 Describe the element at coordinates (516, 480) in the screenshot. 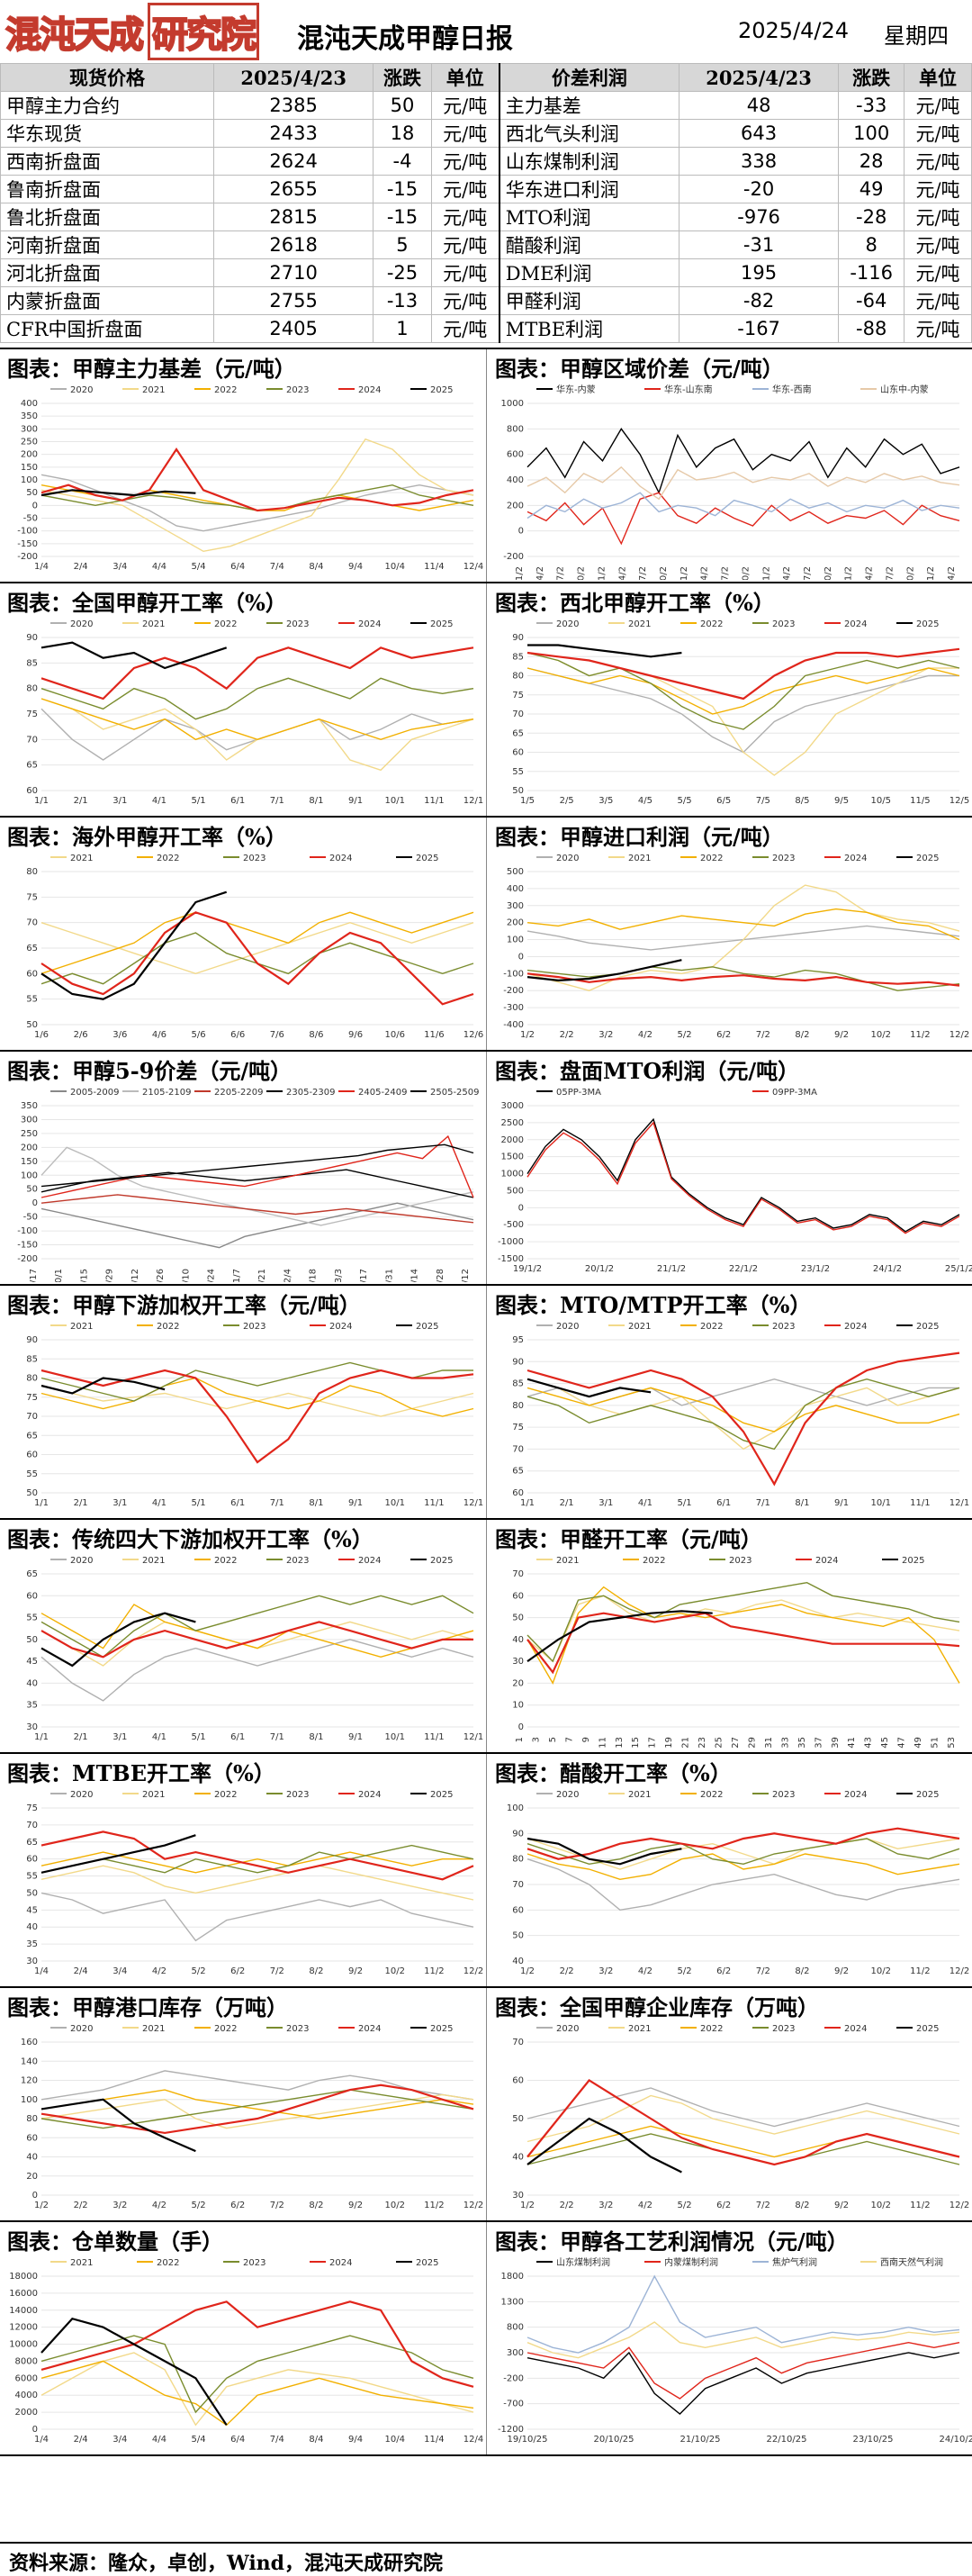

I see `y-tick-label: 400` at that location.